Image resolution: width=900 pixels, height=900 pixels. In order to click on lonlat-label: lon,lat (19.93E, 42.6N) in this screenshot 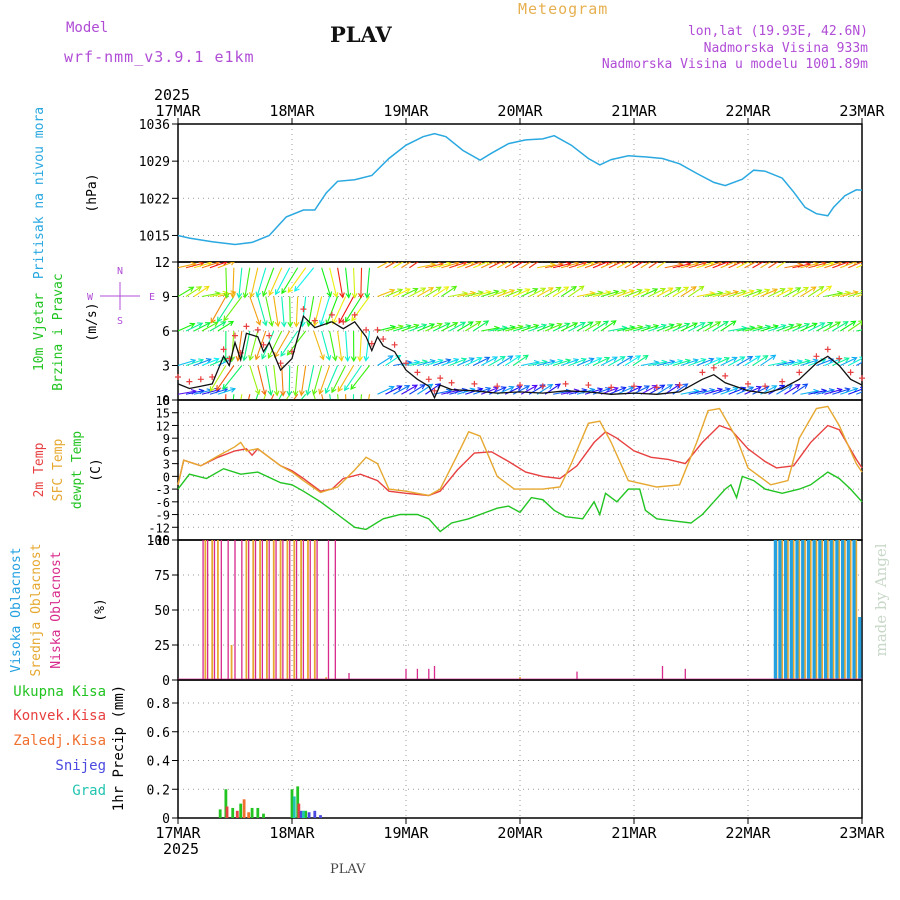, I will do `click(777, 31)`.